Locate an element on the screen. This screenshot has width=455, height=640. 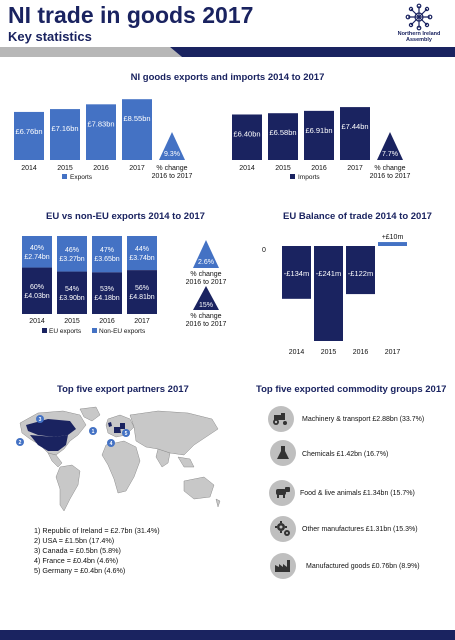
change-triangle is located at coordinates (206, 298).